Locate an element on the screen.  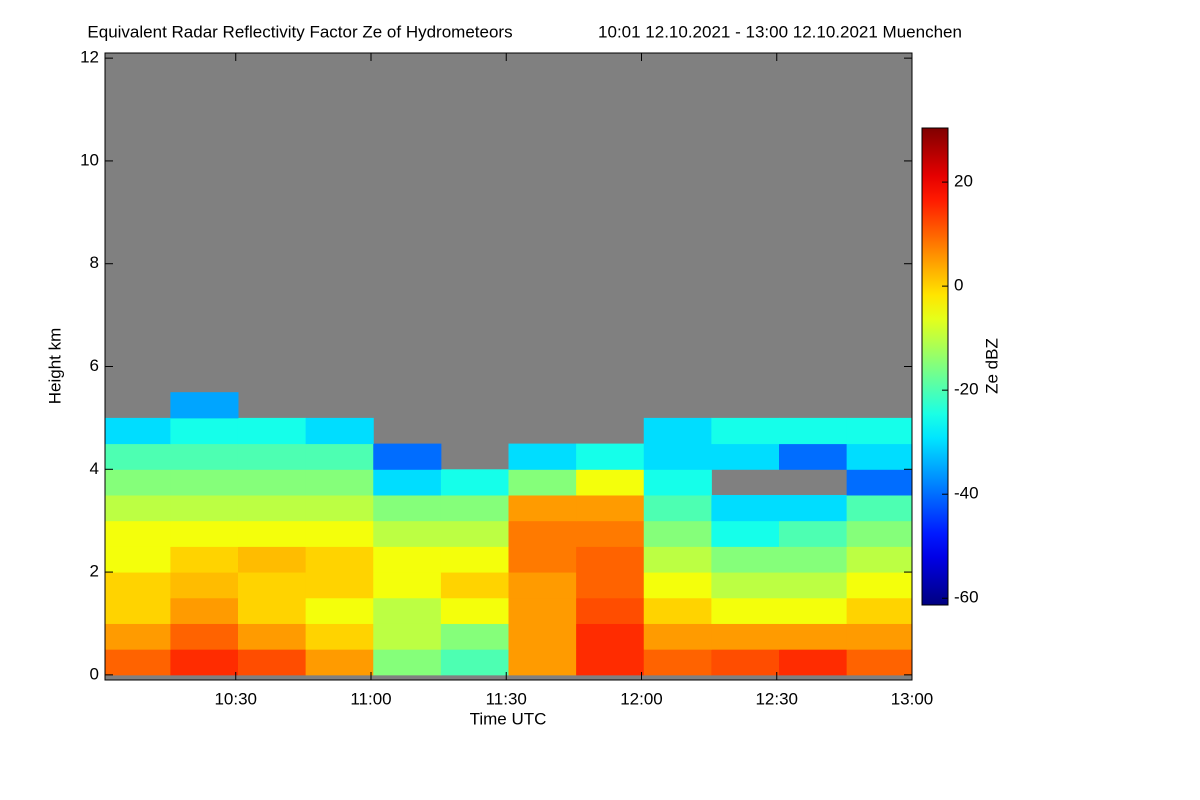
colorbar-tick-label: 0 is located at coordinates (958, 285).